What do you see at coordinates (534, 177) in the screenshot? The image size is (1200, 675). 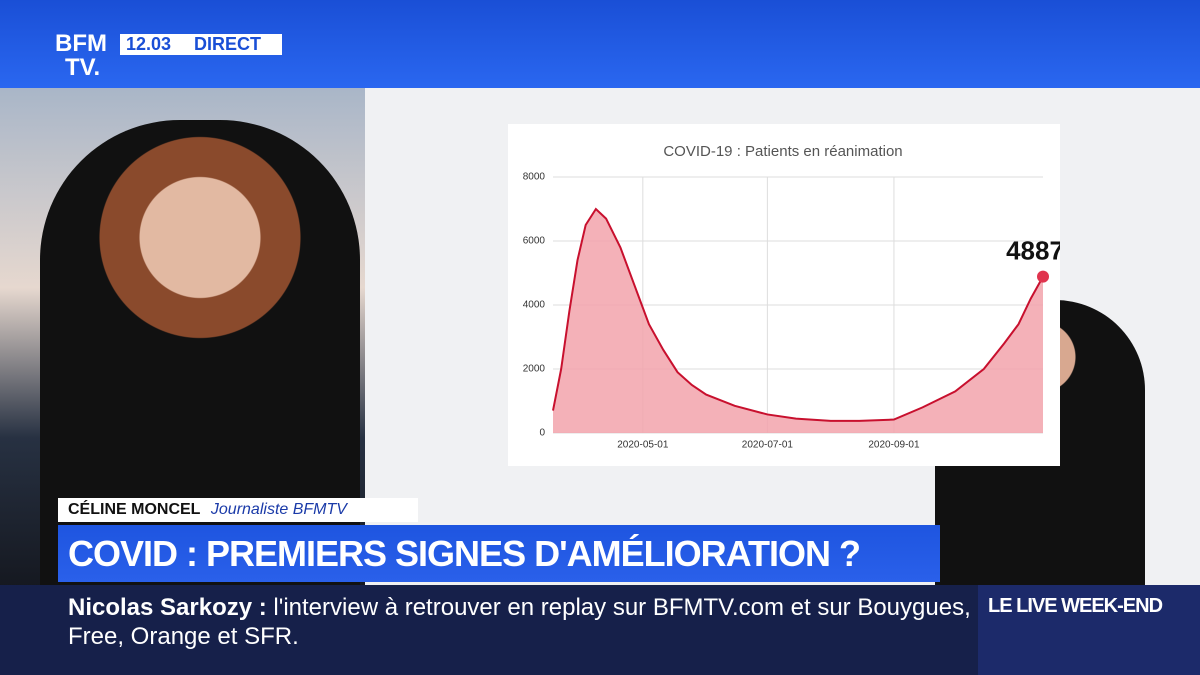 I see `y-tick-label: 8000` at bounding box center [534, 177].